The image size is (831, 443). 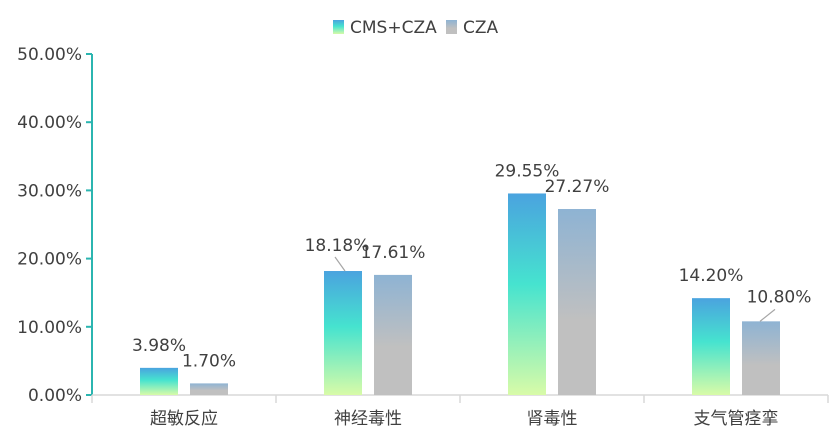 What do you see at coordinates (184, 419) in the screenshot?
I see `x-tick-label: 超敏反应` at bounding box center [184, 419].